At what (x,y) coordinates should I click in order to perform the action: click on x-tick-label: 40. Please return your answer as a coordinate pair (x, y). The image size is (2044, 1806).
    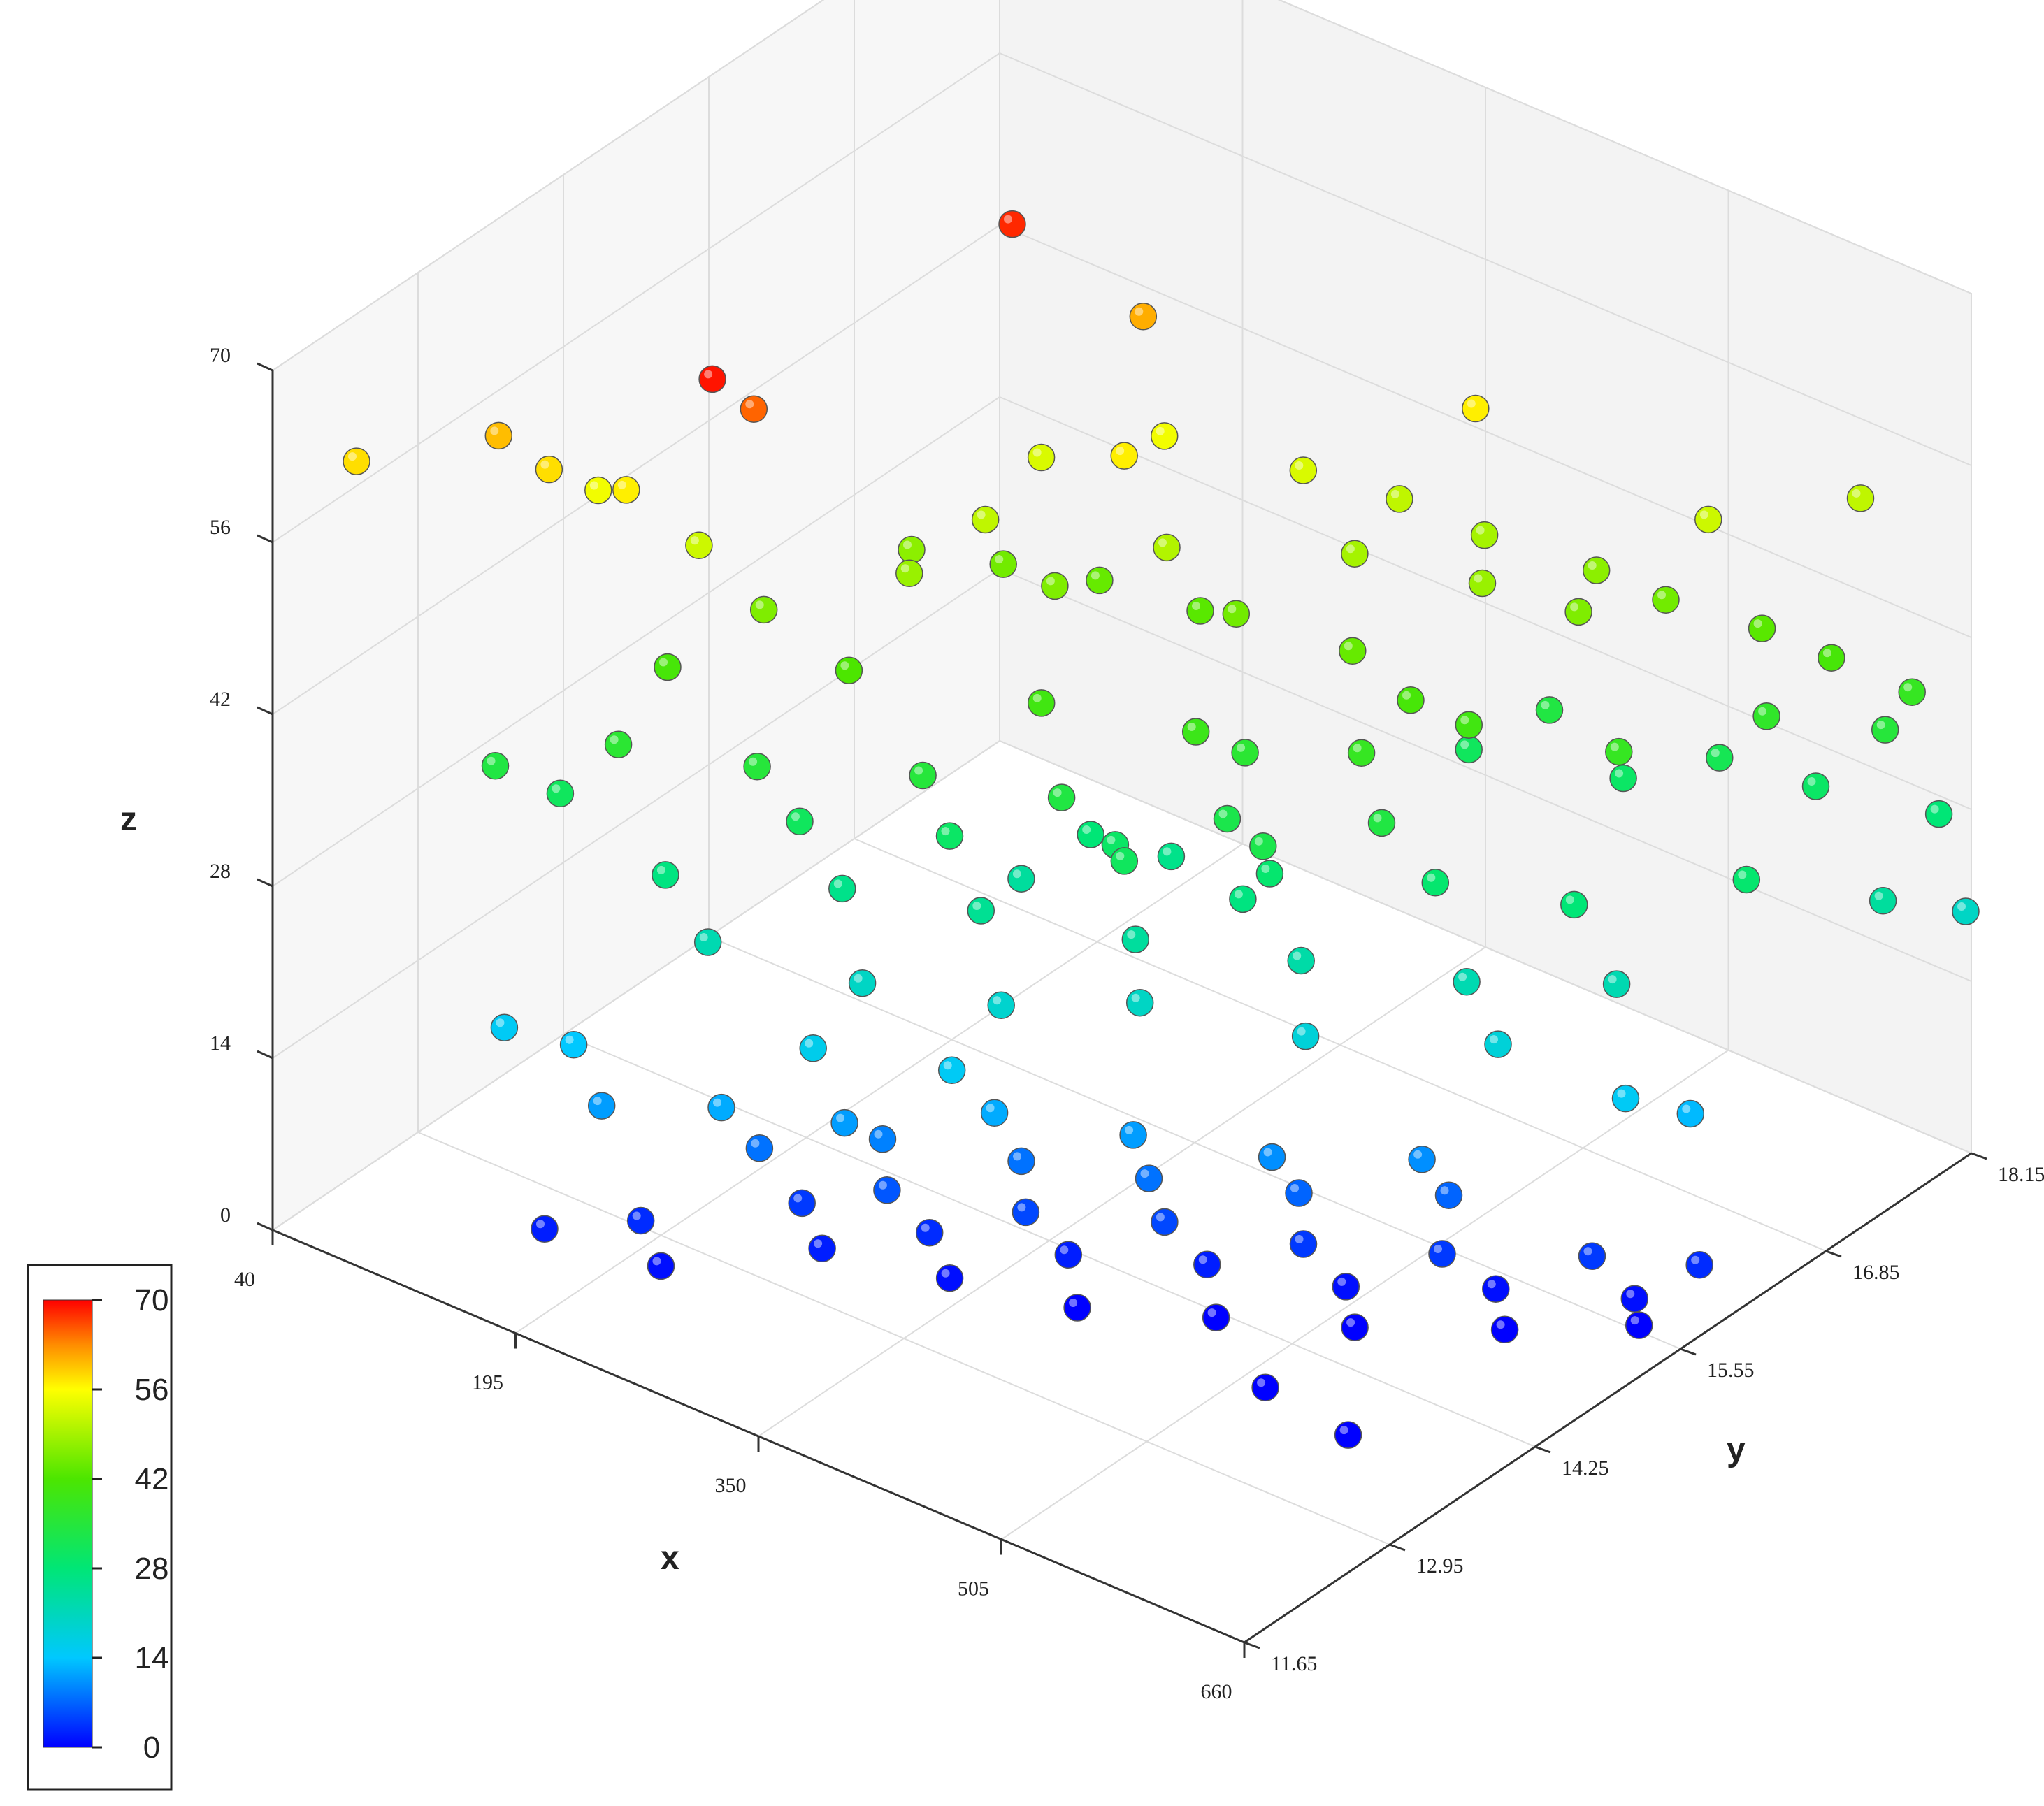
    Looking at the image, I should click on (244, 1279).